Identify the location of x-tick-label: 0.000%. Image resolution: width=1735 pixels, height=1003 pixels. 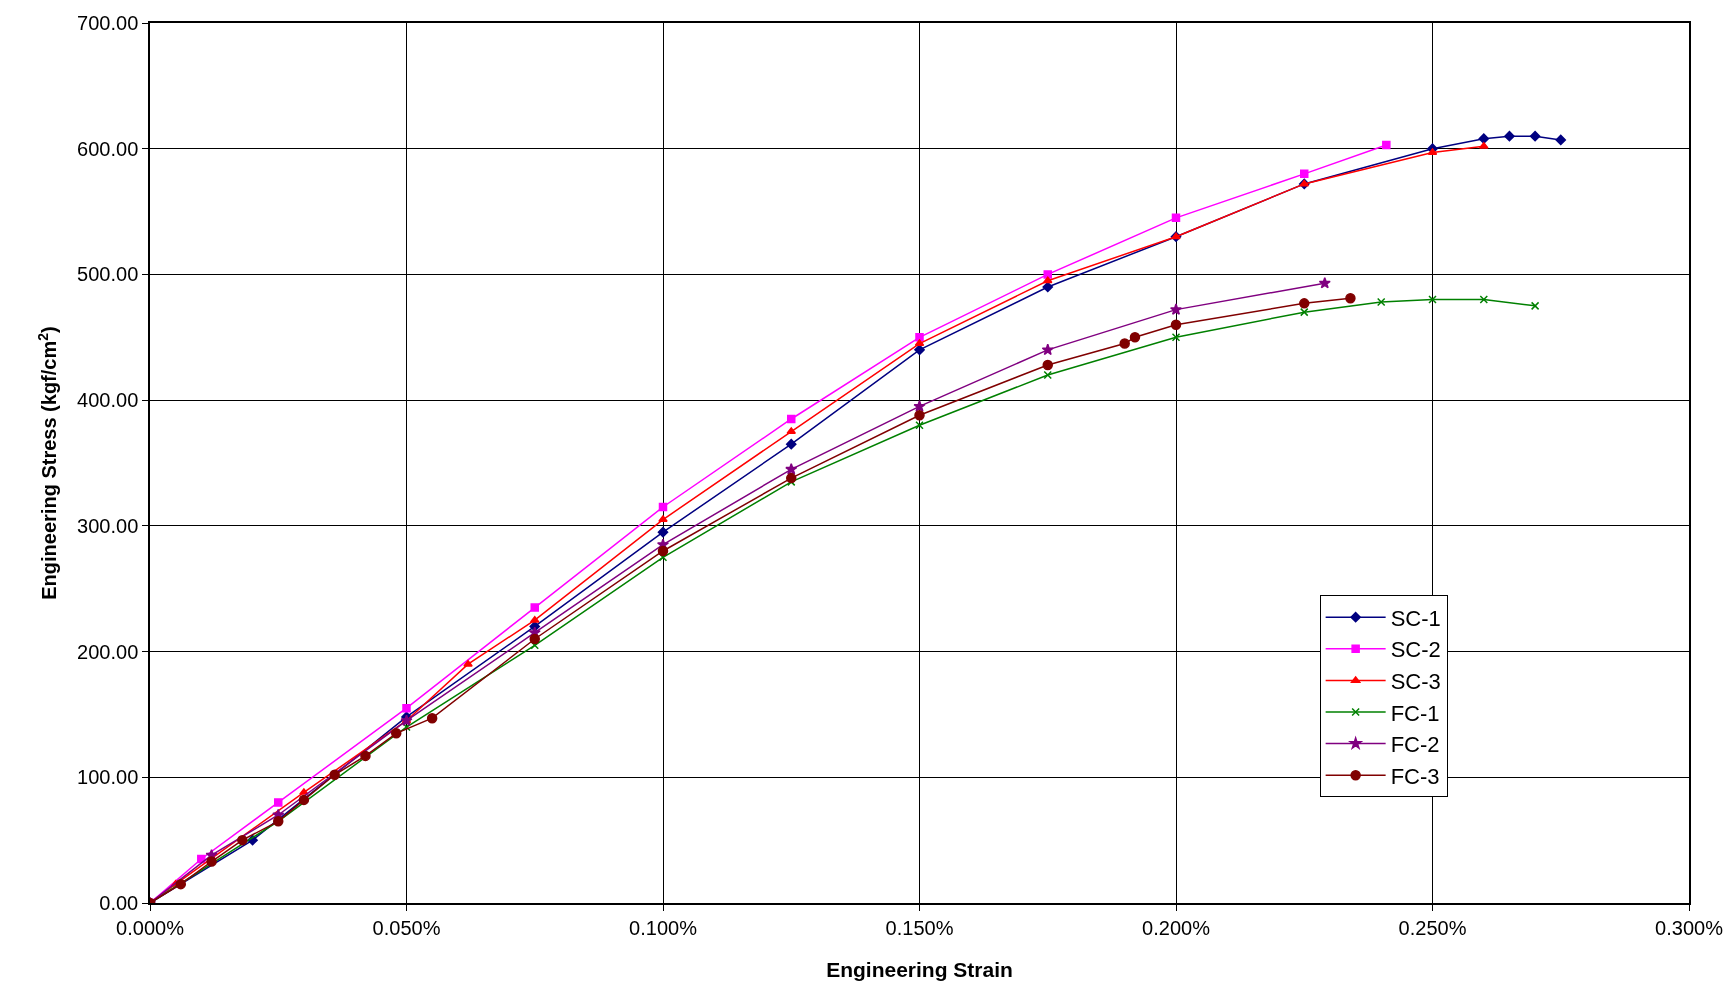
(150, 927).